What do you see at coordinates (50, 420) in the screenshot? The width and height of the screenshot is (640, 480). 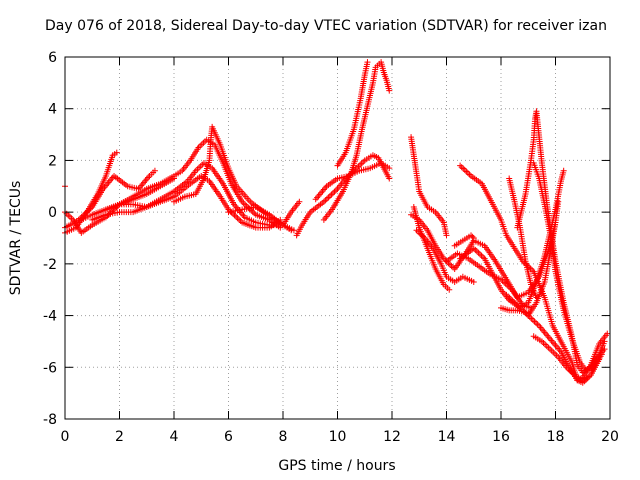 I see `y-tick-label: -8` at bounding box center [50, 420].